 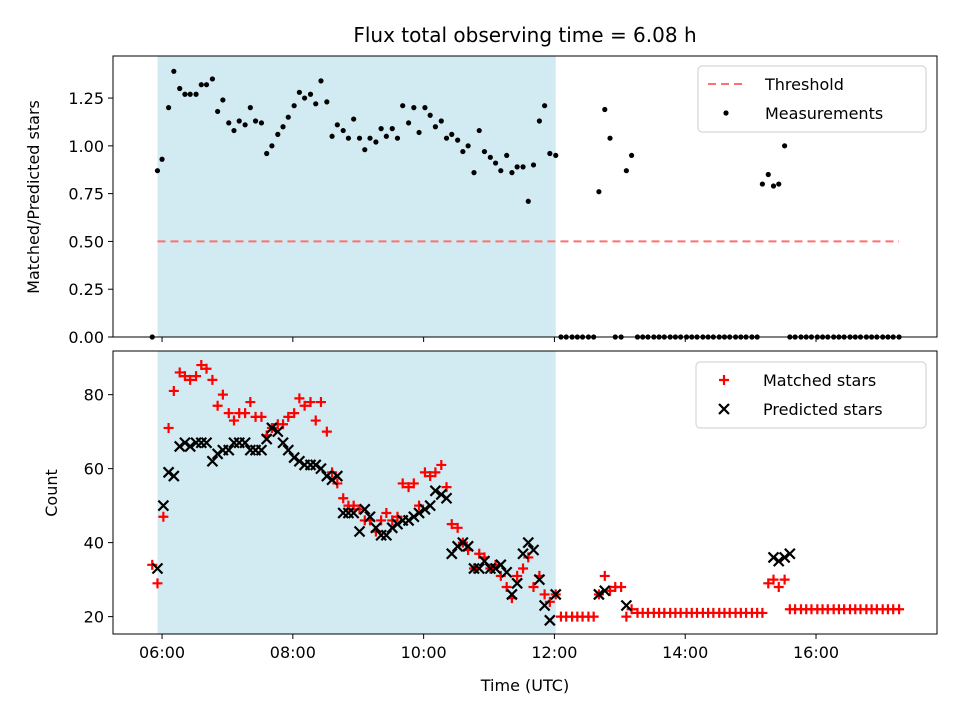 What do you see at coordinates (86, 146) in the screenshot?
I see `top-y-tick-label: 1.00` at bounding box center [86, 146].